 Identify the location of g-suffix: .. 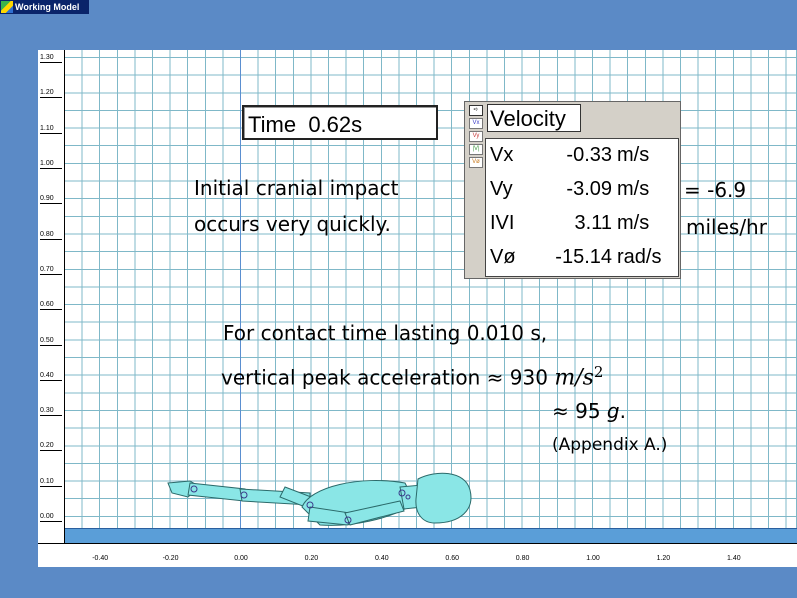
(622, 411).